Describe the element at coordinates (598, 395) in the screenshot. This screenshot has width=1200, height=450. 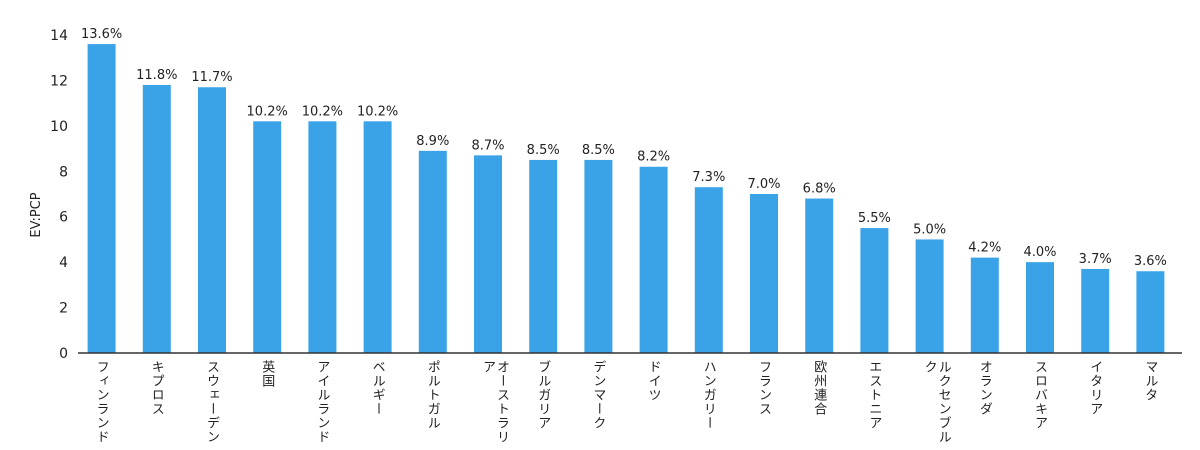
I see `x-tick-label: デンマーク` at that location.